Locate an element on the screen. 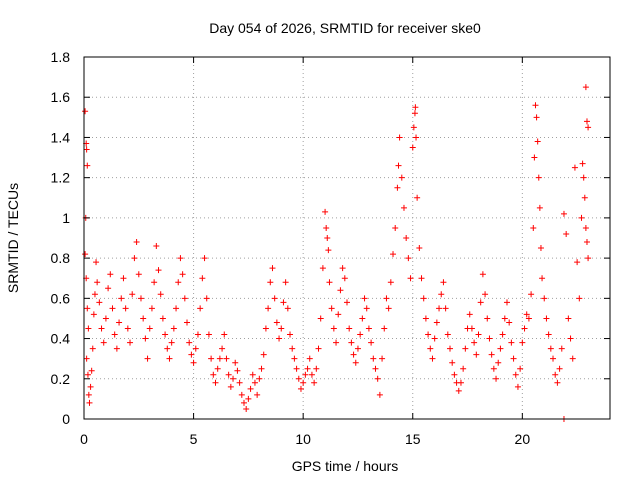 The height and width of the screenshot is (480, 640). x-axis-label: GPS time / hours is located at coordinates (345, 466).